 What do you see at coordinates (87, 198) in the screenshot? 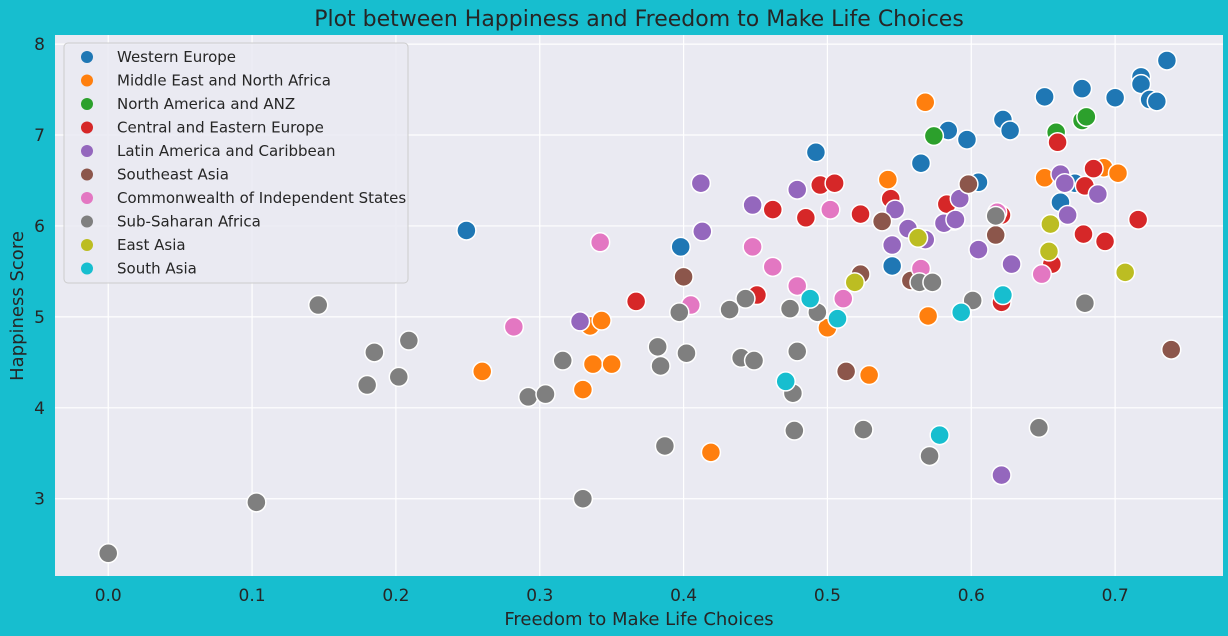
I see `legend-marker-commonwealth-of-independent-states` at bounding box center [87, 198].